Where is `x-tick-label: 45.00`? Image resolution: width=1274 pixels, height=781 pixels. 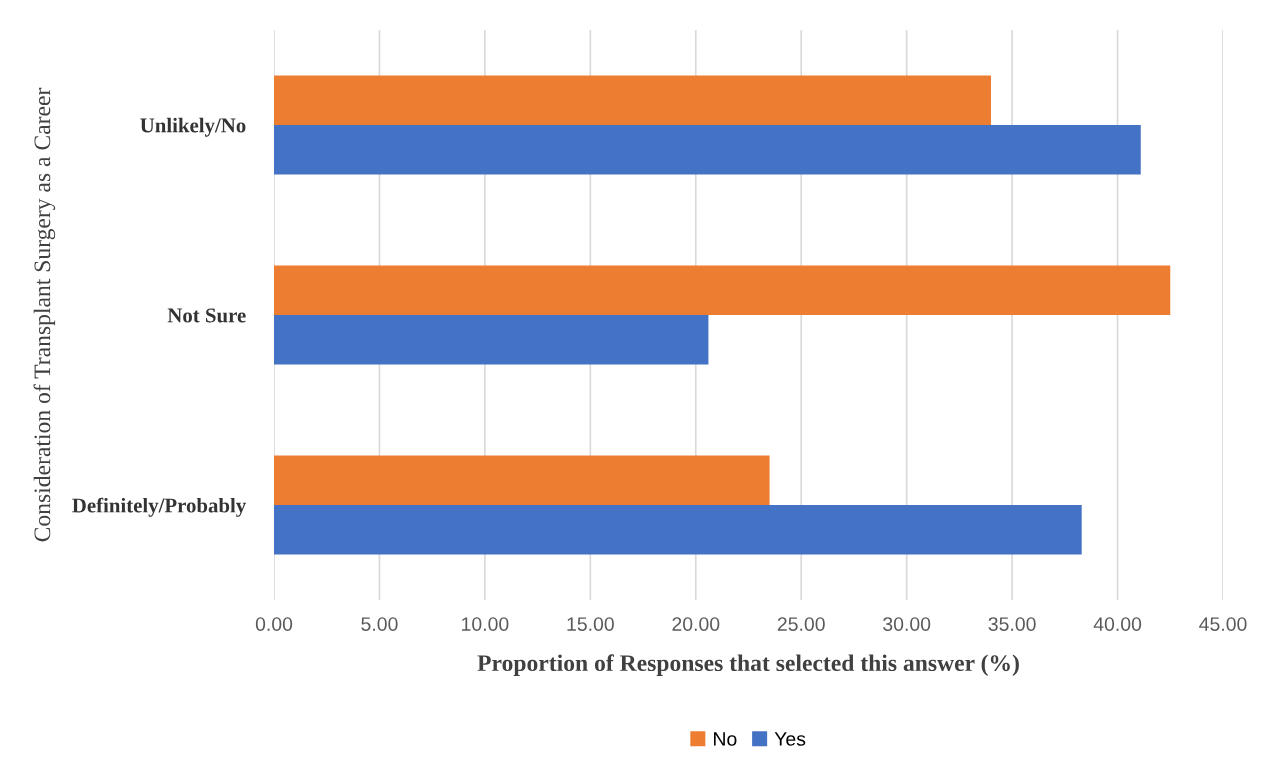
x-tick-label: 45.00 is located at coordinates (1223, 624).